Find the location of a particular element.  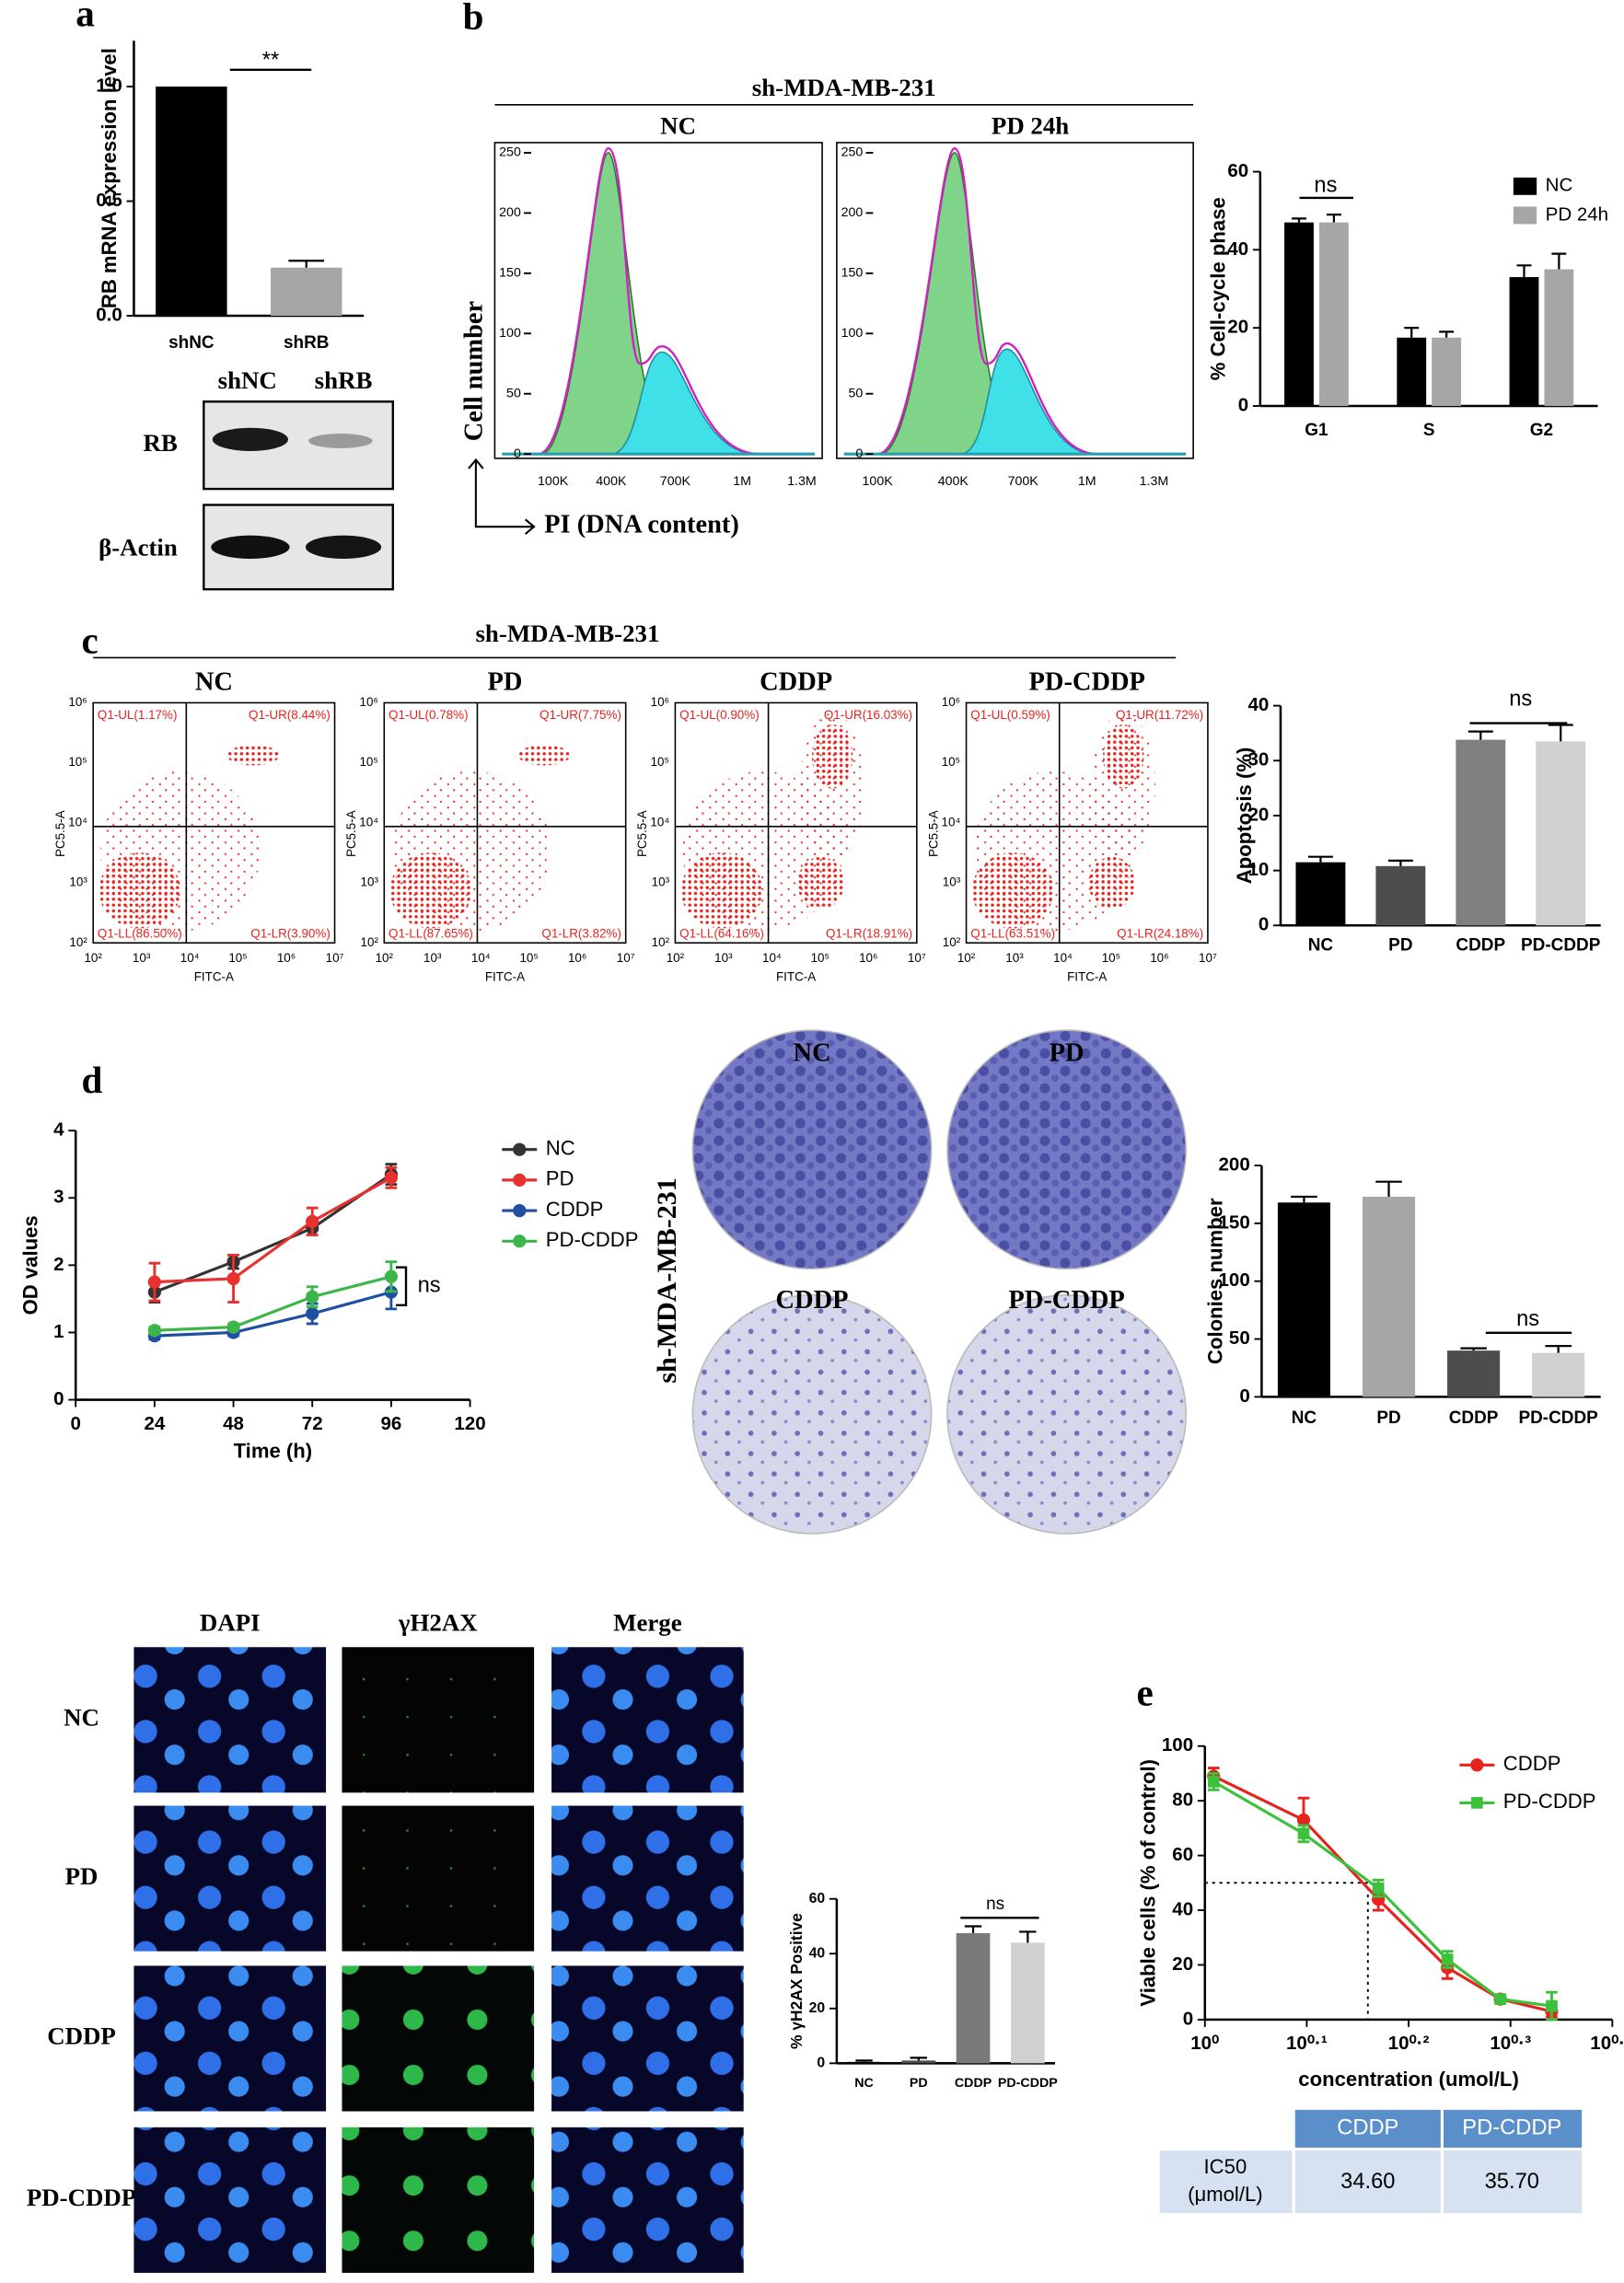

flow-frame is located at coordinates (796, 822).